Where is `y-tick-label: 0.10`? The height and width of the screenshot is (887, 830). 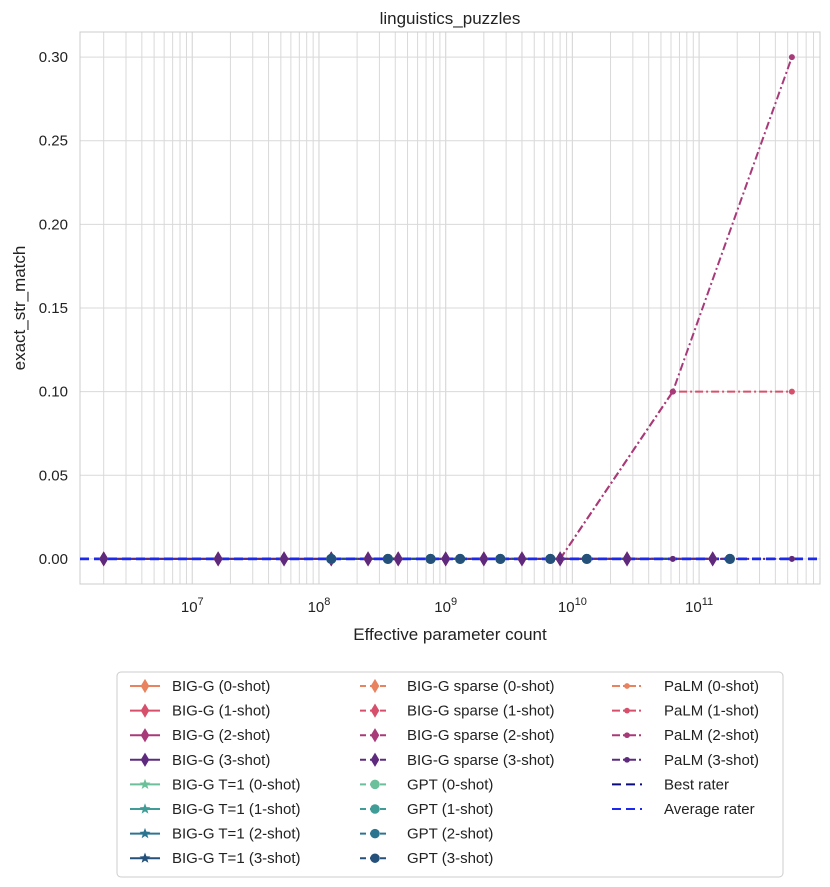 y-tick-label: 0.10 is located at coordinates (53, 392).